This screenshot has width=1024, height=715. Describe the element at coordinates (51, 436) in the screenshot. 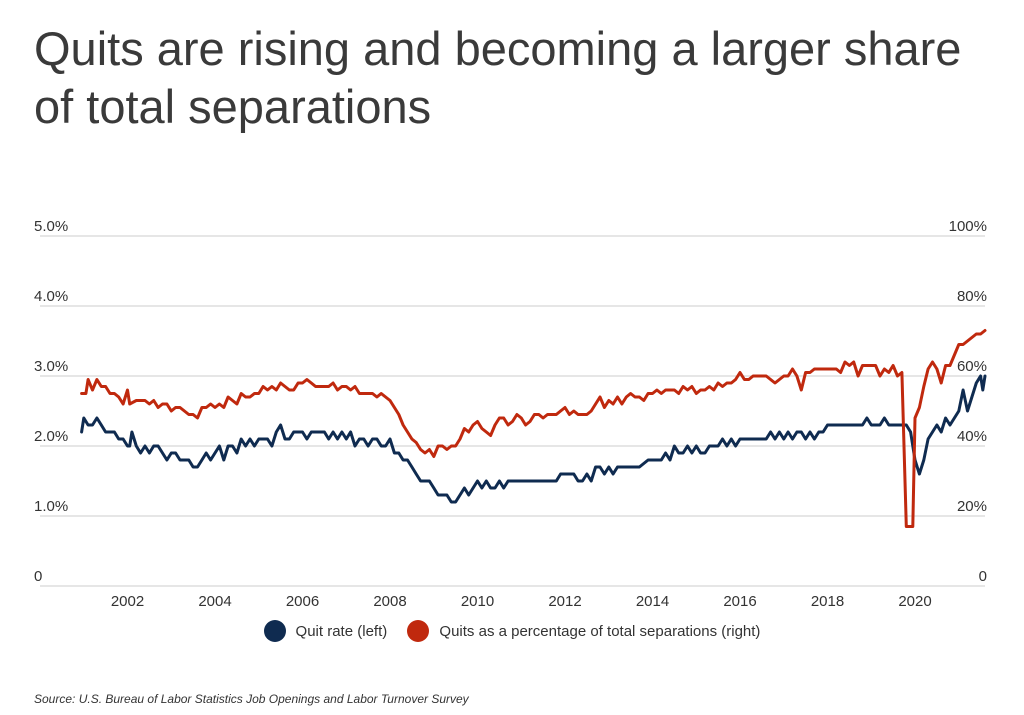

I see `y-left-tick-label: 2.0%` at that location.